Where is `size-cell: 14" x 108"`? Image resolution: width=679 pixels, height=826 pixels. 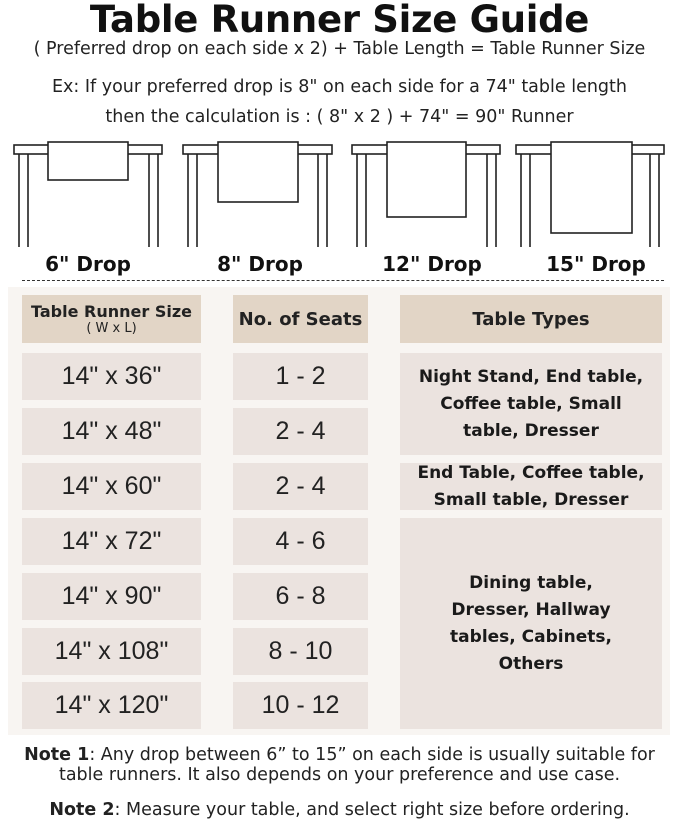
size-cell: 14" x 108" is located at coordinates (111, 651).